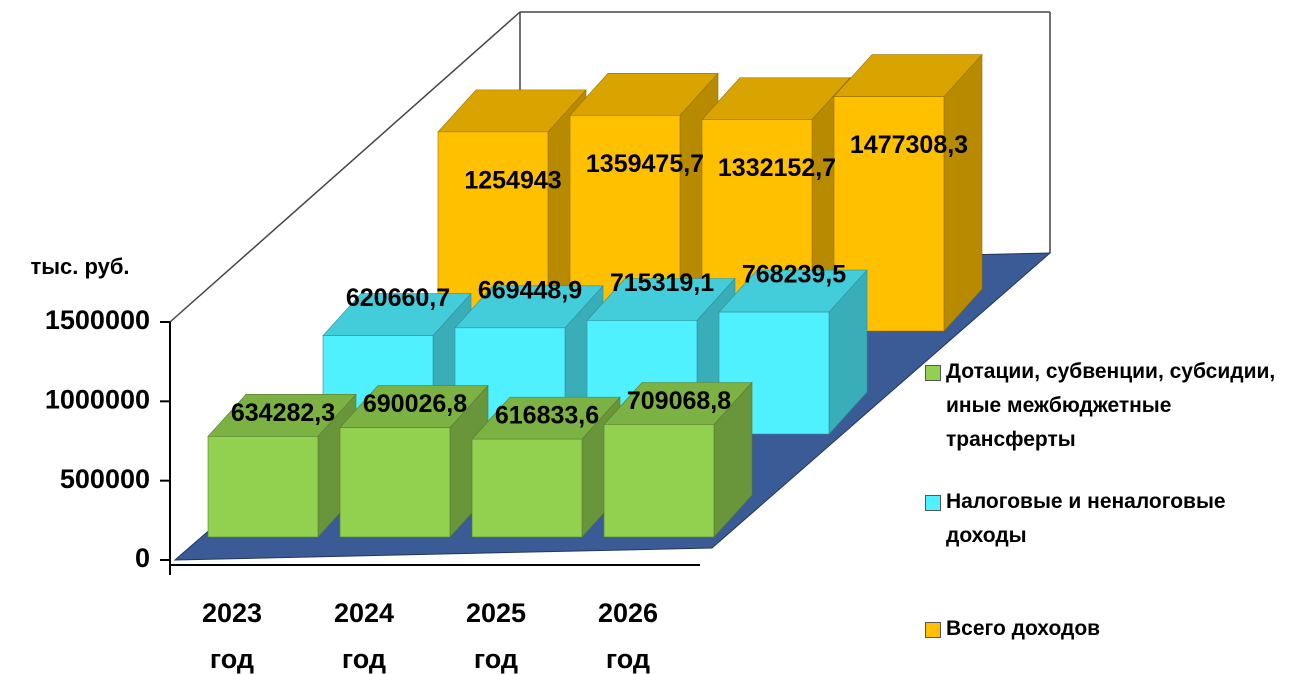  I want to click on data-label: 634282,3, so click(283, 413).